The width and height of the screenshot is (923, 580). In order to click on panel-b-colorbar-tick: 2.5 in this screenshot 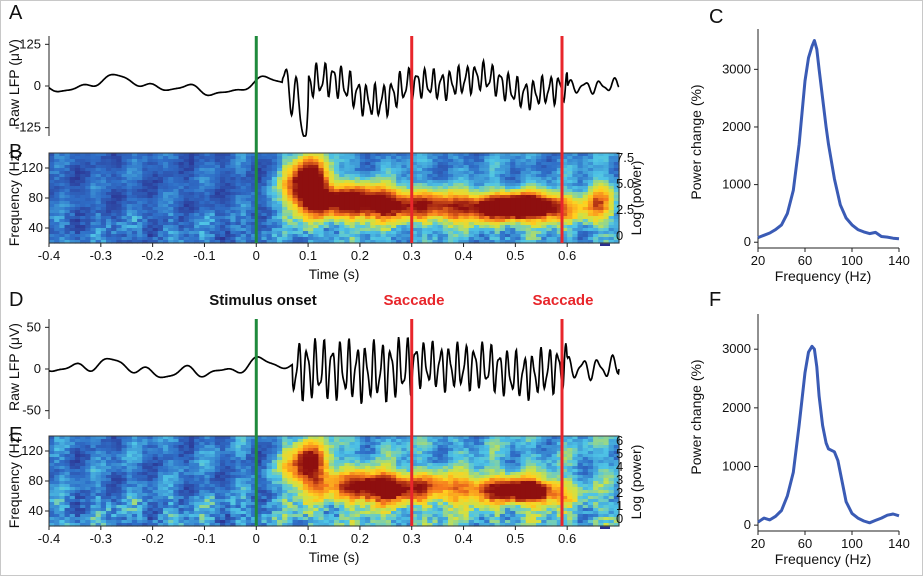, I will do `click(625, 209)`.